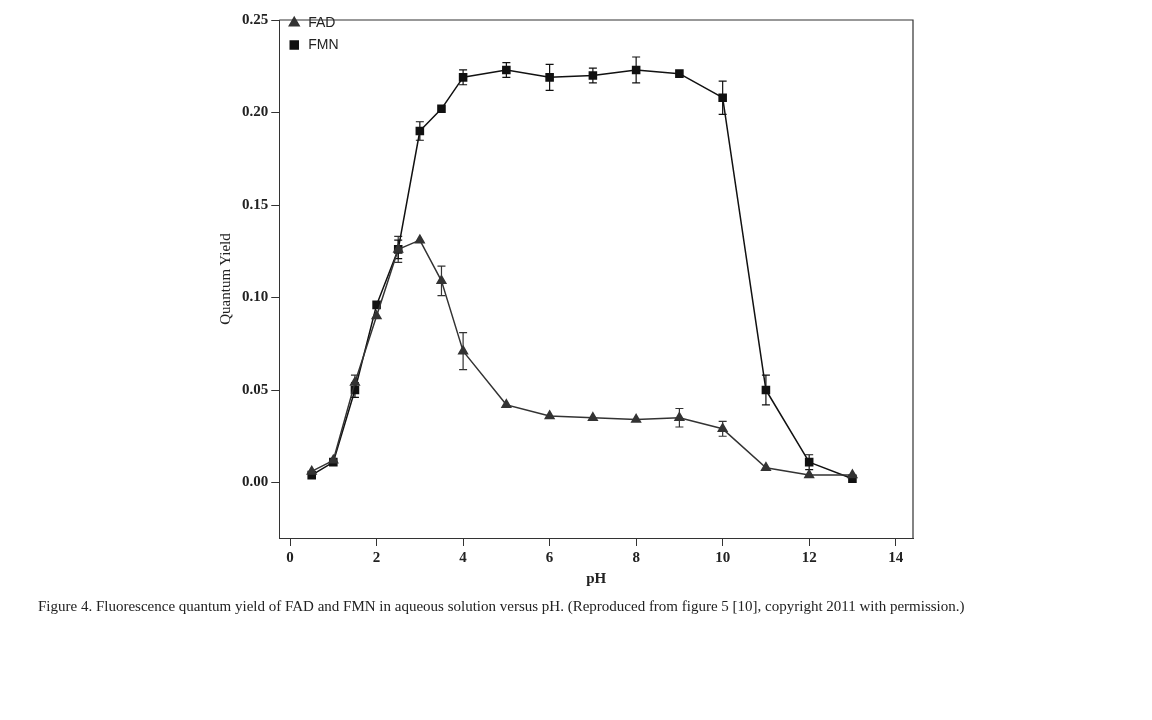 The width and height of the screenshot is (1152, 720). Describe the element at coordinates (463, 556) in the screenshot. I see `x-tick-label: 4` at that location.